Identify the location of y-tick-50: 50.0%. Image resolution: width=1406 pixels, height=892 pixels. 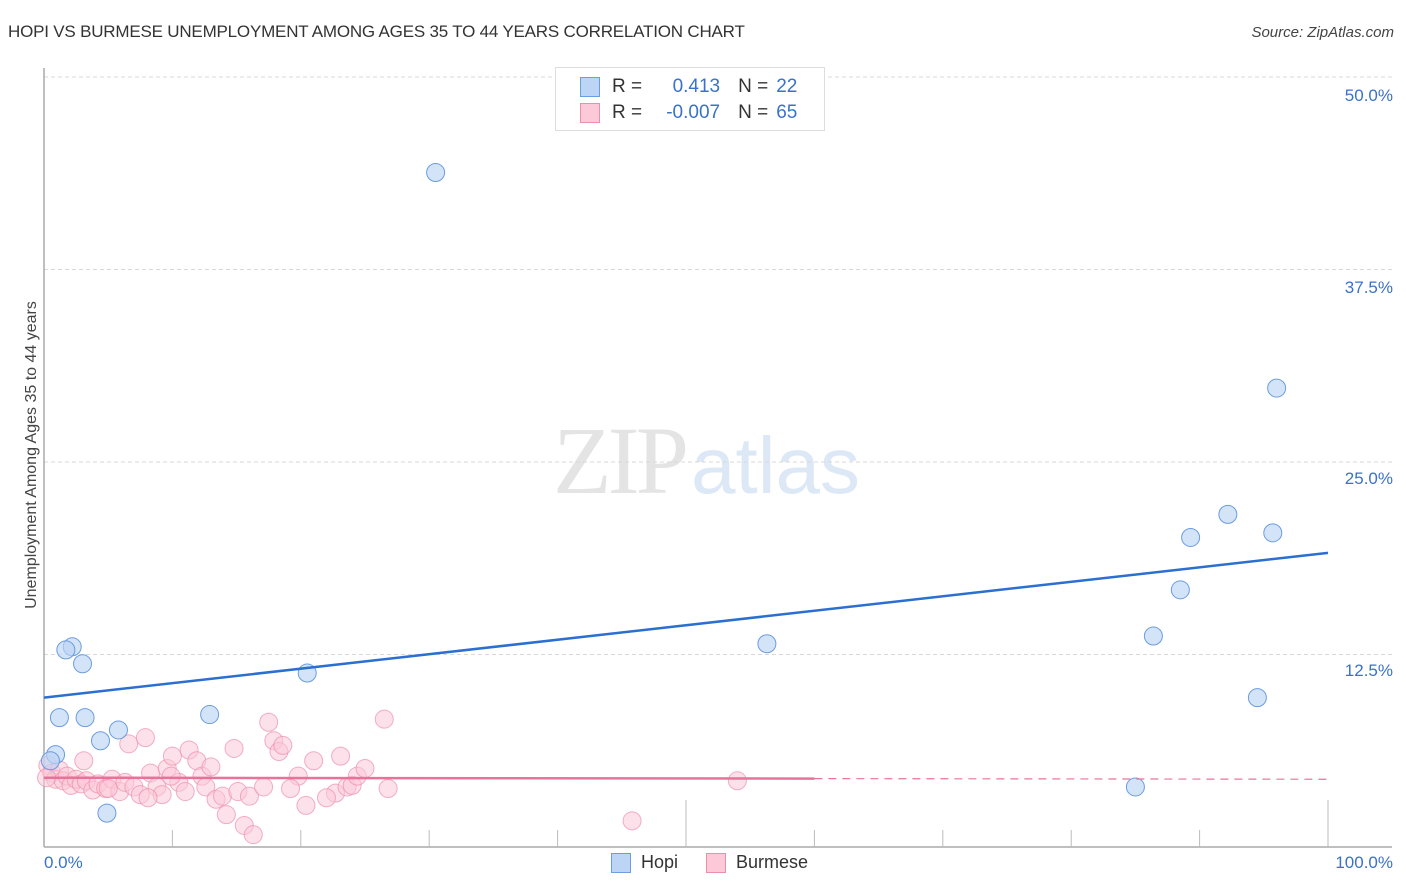
(1368, 95).